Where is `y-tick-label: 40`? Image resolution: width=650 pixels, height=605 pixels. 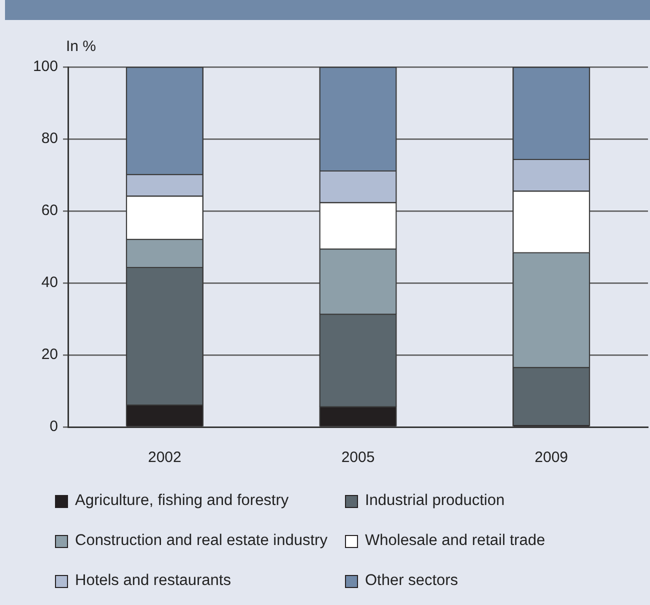 y-tick-label: 40 is located at coordinates (49, 283).